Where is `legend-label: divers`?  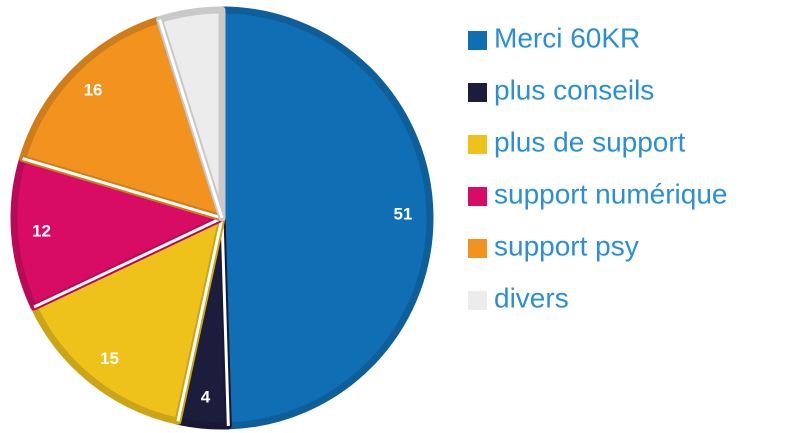
legend-label: divers is located at coordinates (531, 297).